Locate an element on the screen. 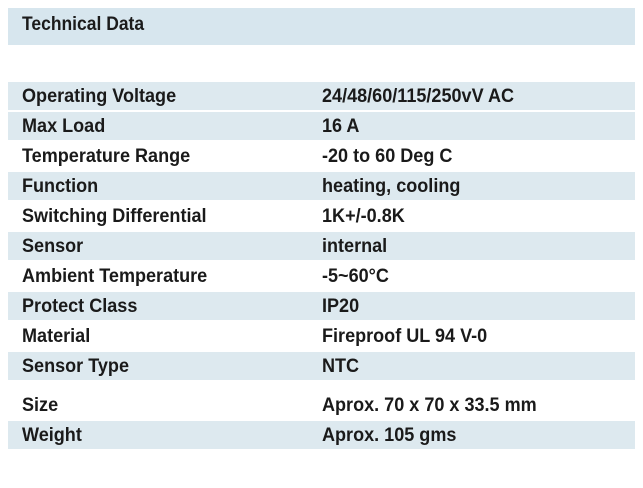 This screenshot has height=488, width=643. row-label: Max Load is located at coordinates (64, 126).